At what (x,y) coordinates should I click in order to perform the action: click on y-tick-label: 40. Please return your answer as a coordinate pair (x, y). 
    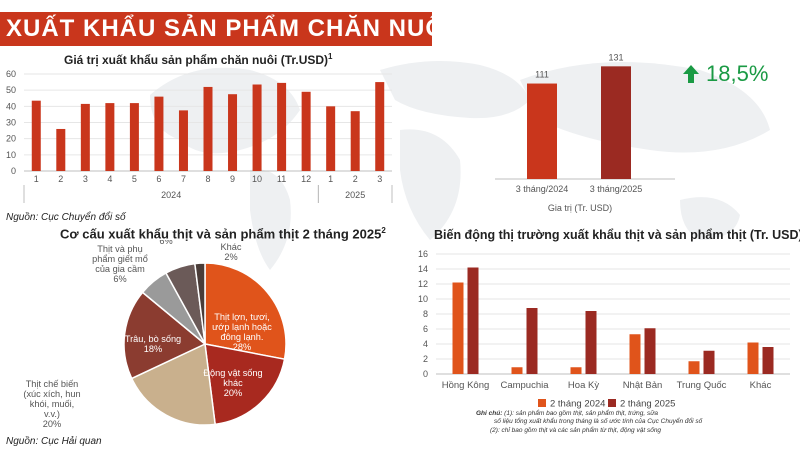
    Looking at the image, I should click on (11, 106).